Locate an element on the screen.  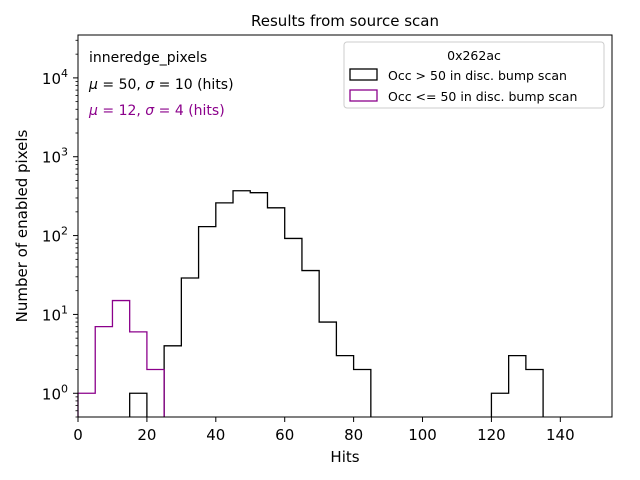
y-axis: 10⁰ 10¹ 10² 10³ 10⁴ is located at coordinates (60, 228).